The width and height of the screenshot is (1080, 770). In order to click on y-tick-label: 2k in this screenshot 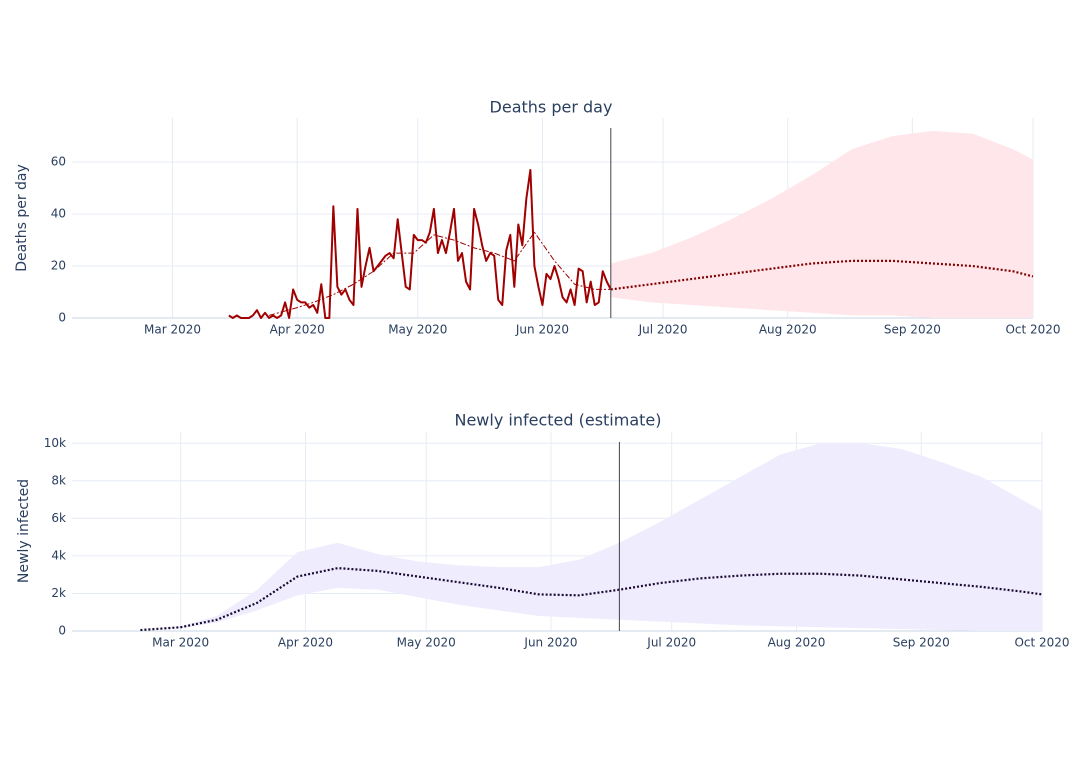, I will do `click(58, 593)`.